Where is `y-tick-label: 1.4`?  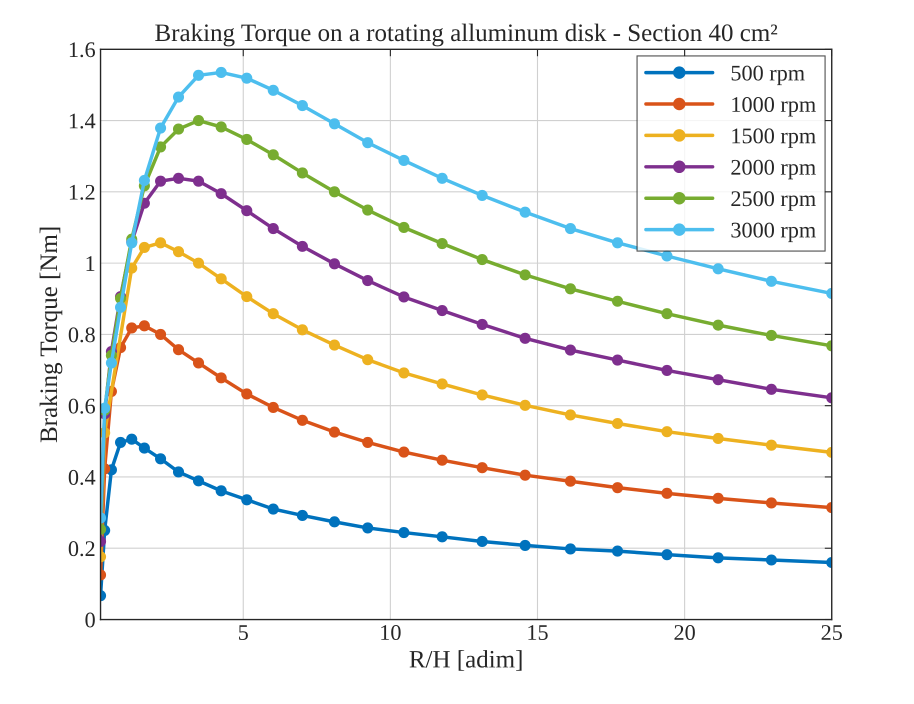 y-tick-label: 1.4 is located at coordinates (83, 121).